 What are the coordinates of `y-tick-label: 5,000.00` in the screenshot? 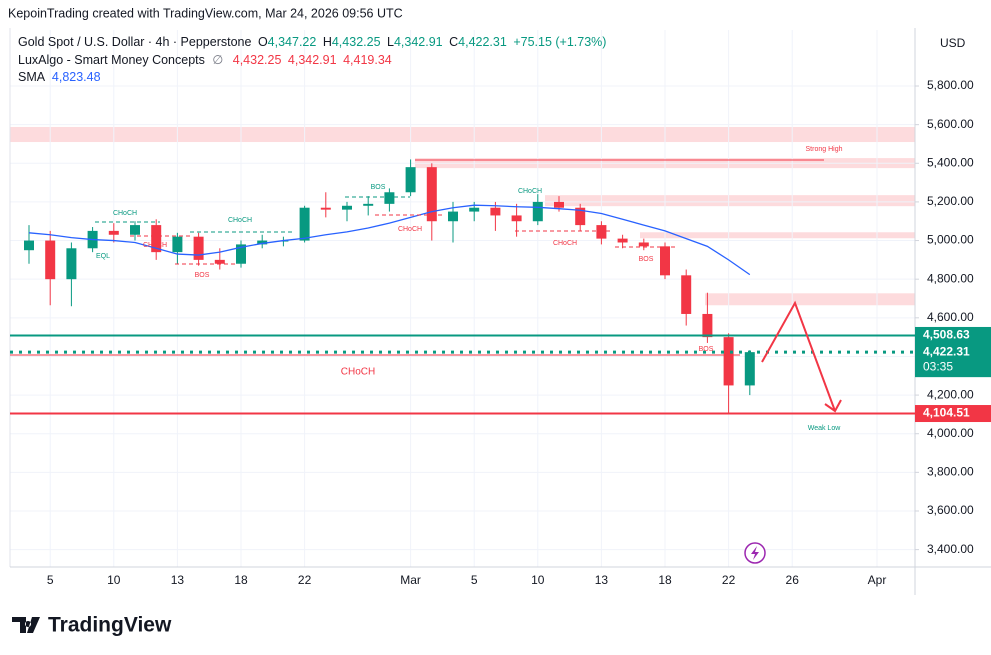 It's located at (950, 240).